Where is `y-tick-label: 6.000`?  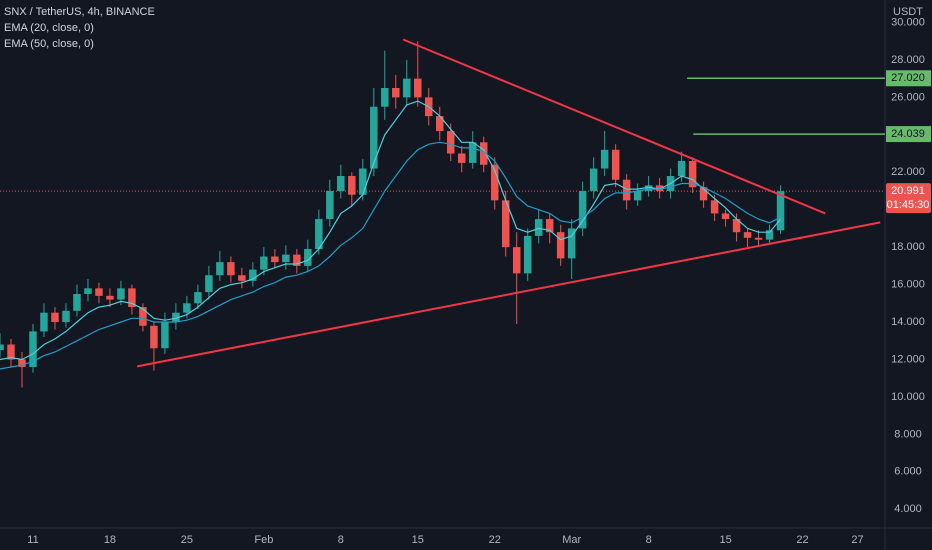
y-tick-label: 6.000 is located at coordinates (908, 472).